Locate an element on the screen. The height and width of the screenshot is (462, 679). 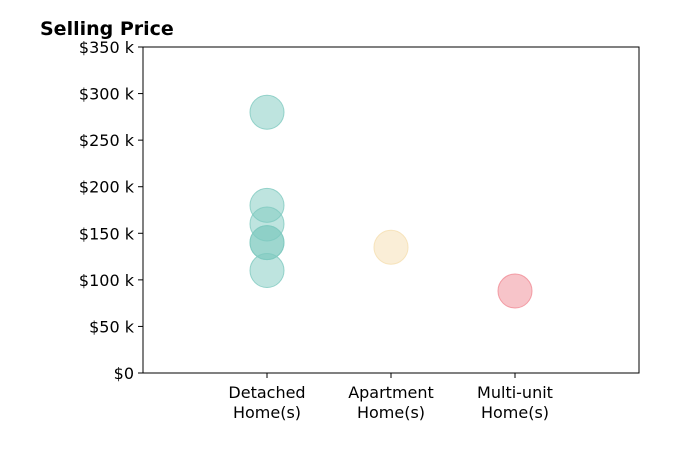
y-tick-label: $150 k is located at coordinates (107, 233).